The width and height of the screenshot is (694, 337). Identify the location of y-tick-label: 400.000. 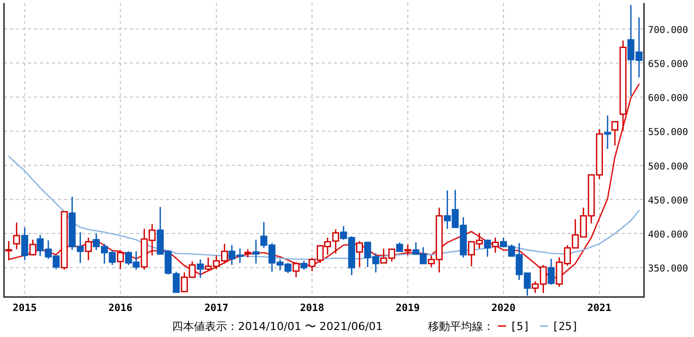
(668, 235).